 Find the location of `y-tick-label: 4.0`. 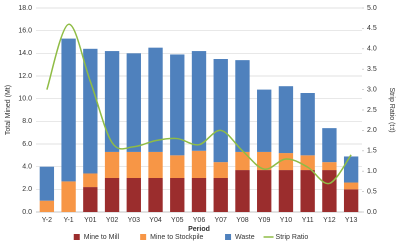

y-tick-label: 4.0 is located at coordinates (27, 167).